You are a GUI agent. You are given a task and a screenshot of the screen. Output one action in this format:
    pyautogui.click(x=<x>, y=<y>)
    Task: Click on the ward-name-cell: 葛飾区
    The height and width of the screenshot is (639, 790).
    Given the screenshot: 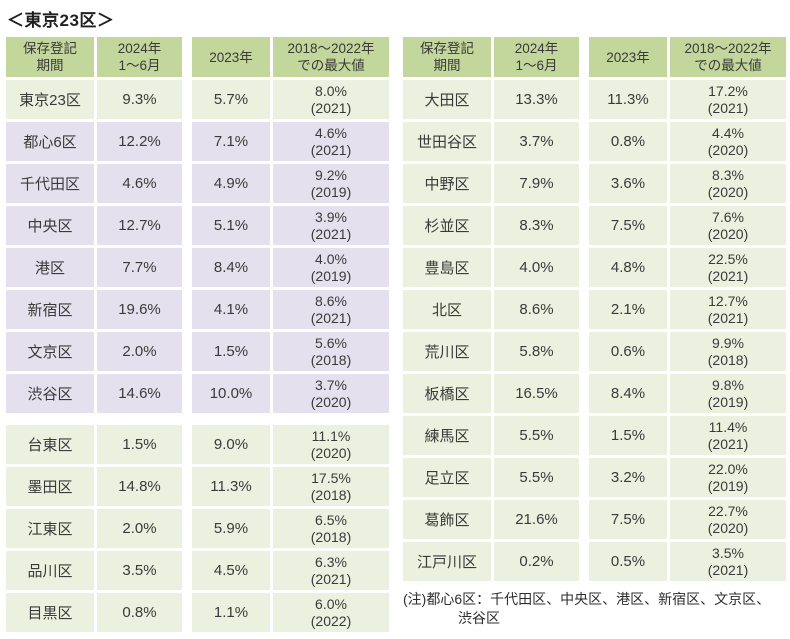 What is the action you would take?
    pyautogui.click(x=447, y=519)
    